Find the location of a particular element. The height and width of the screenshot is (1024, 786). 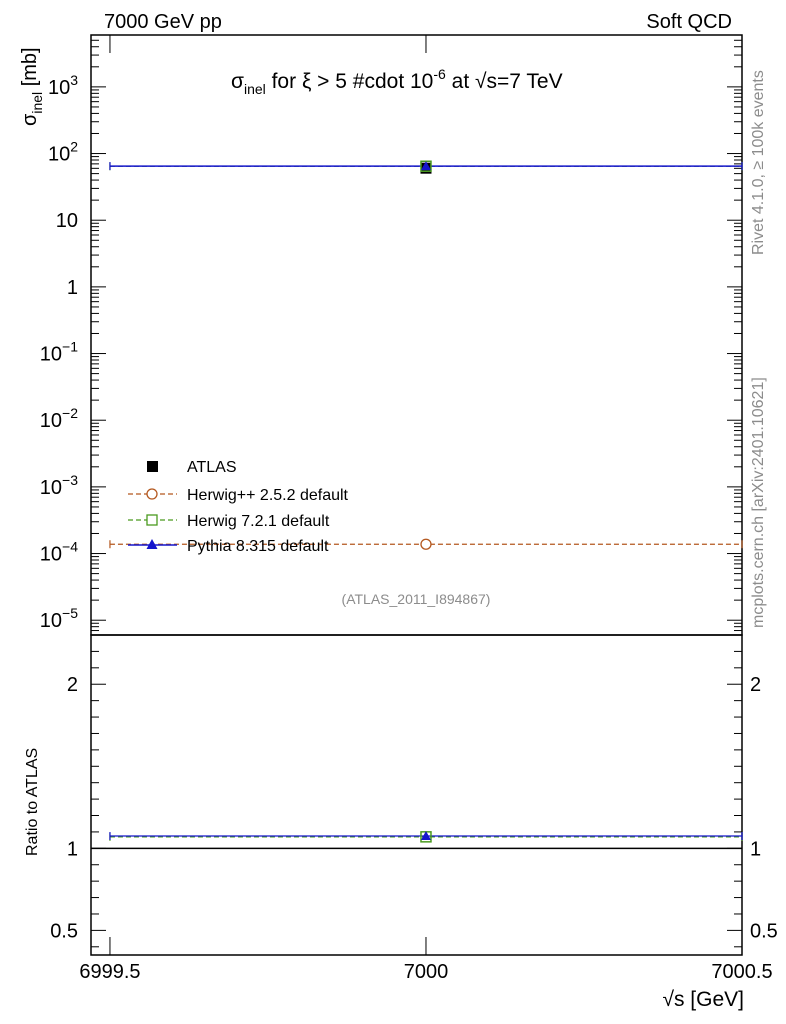

legend-marker-atlas is located at coordinates (152, 466).